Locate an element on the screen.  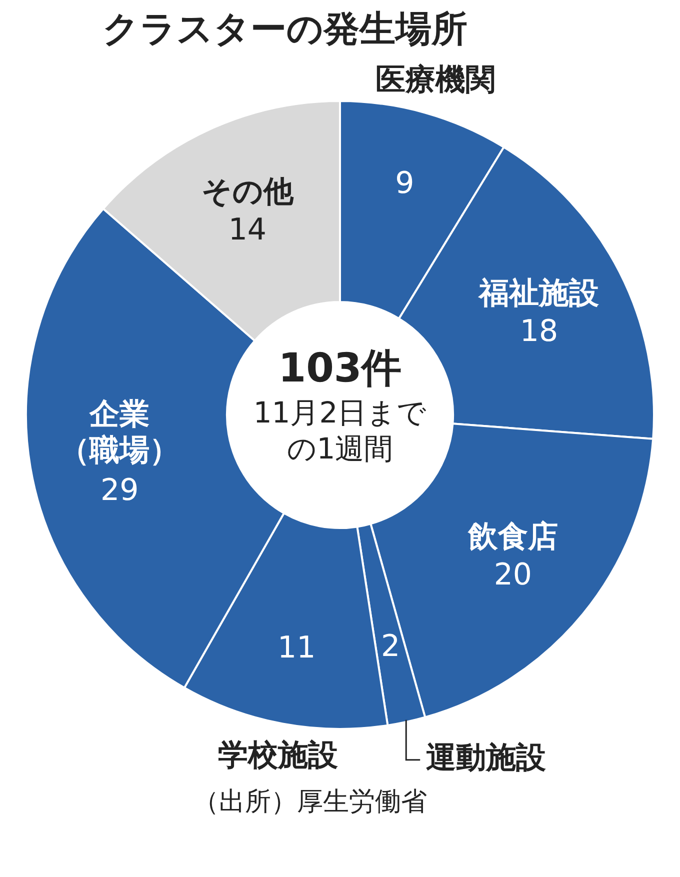
data-label: 14 is located at coordinates (247, 230).